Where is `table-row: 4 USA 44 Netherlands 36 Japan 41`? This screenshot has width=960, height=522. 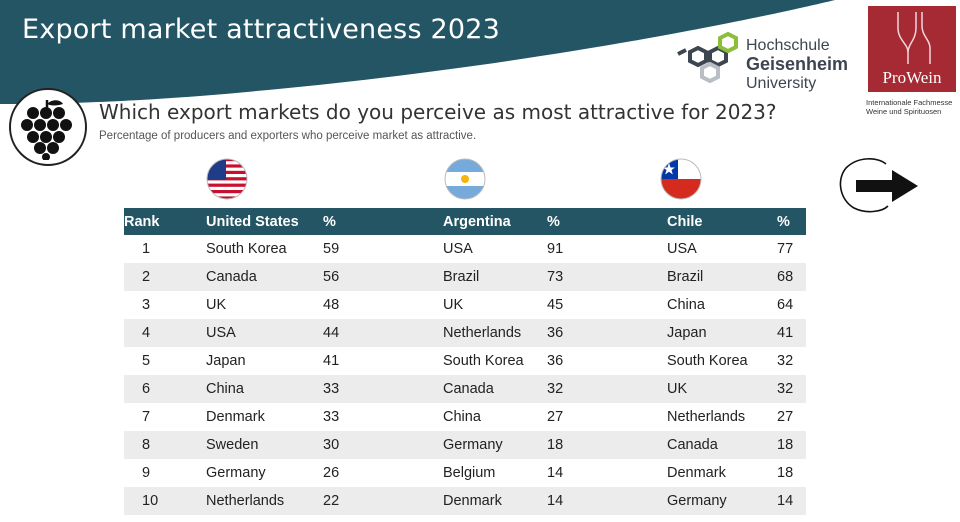 table-row: 4 USA 44 Netherlands 36 Japan 41 is located at coordinates (465, 333).